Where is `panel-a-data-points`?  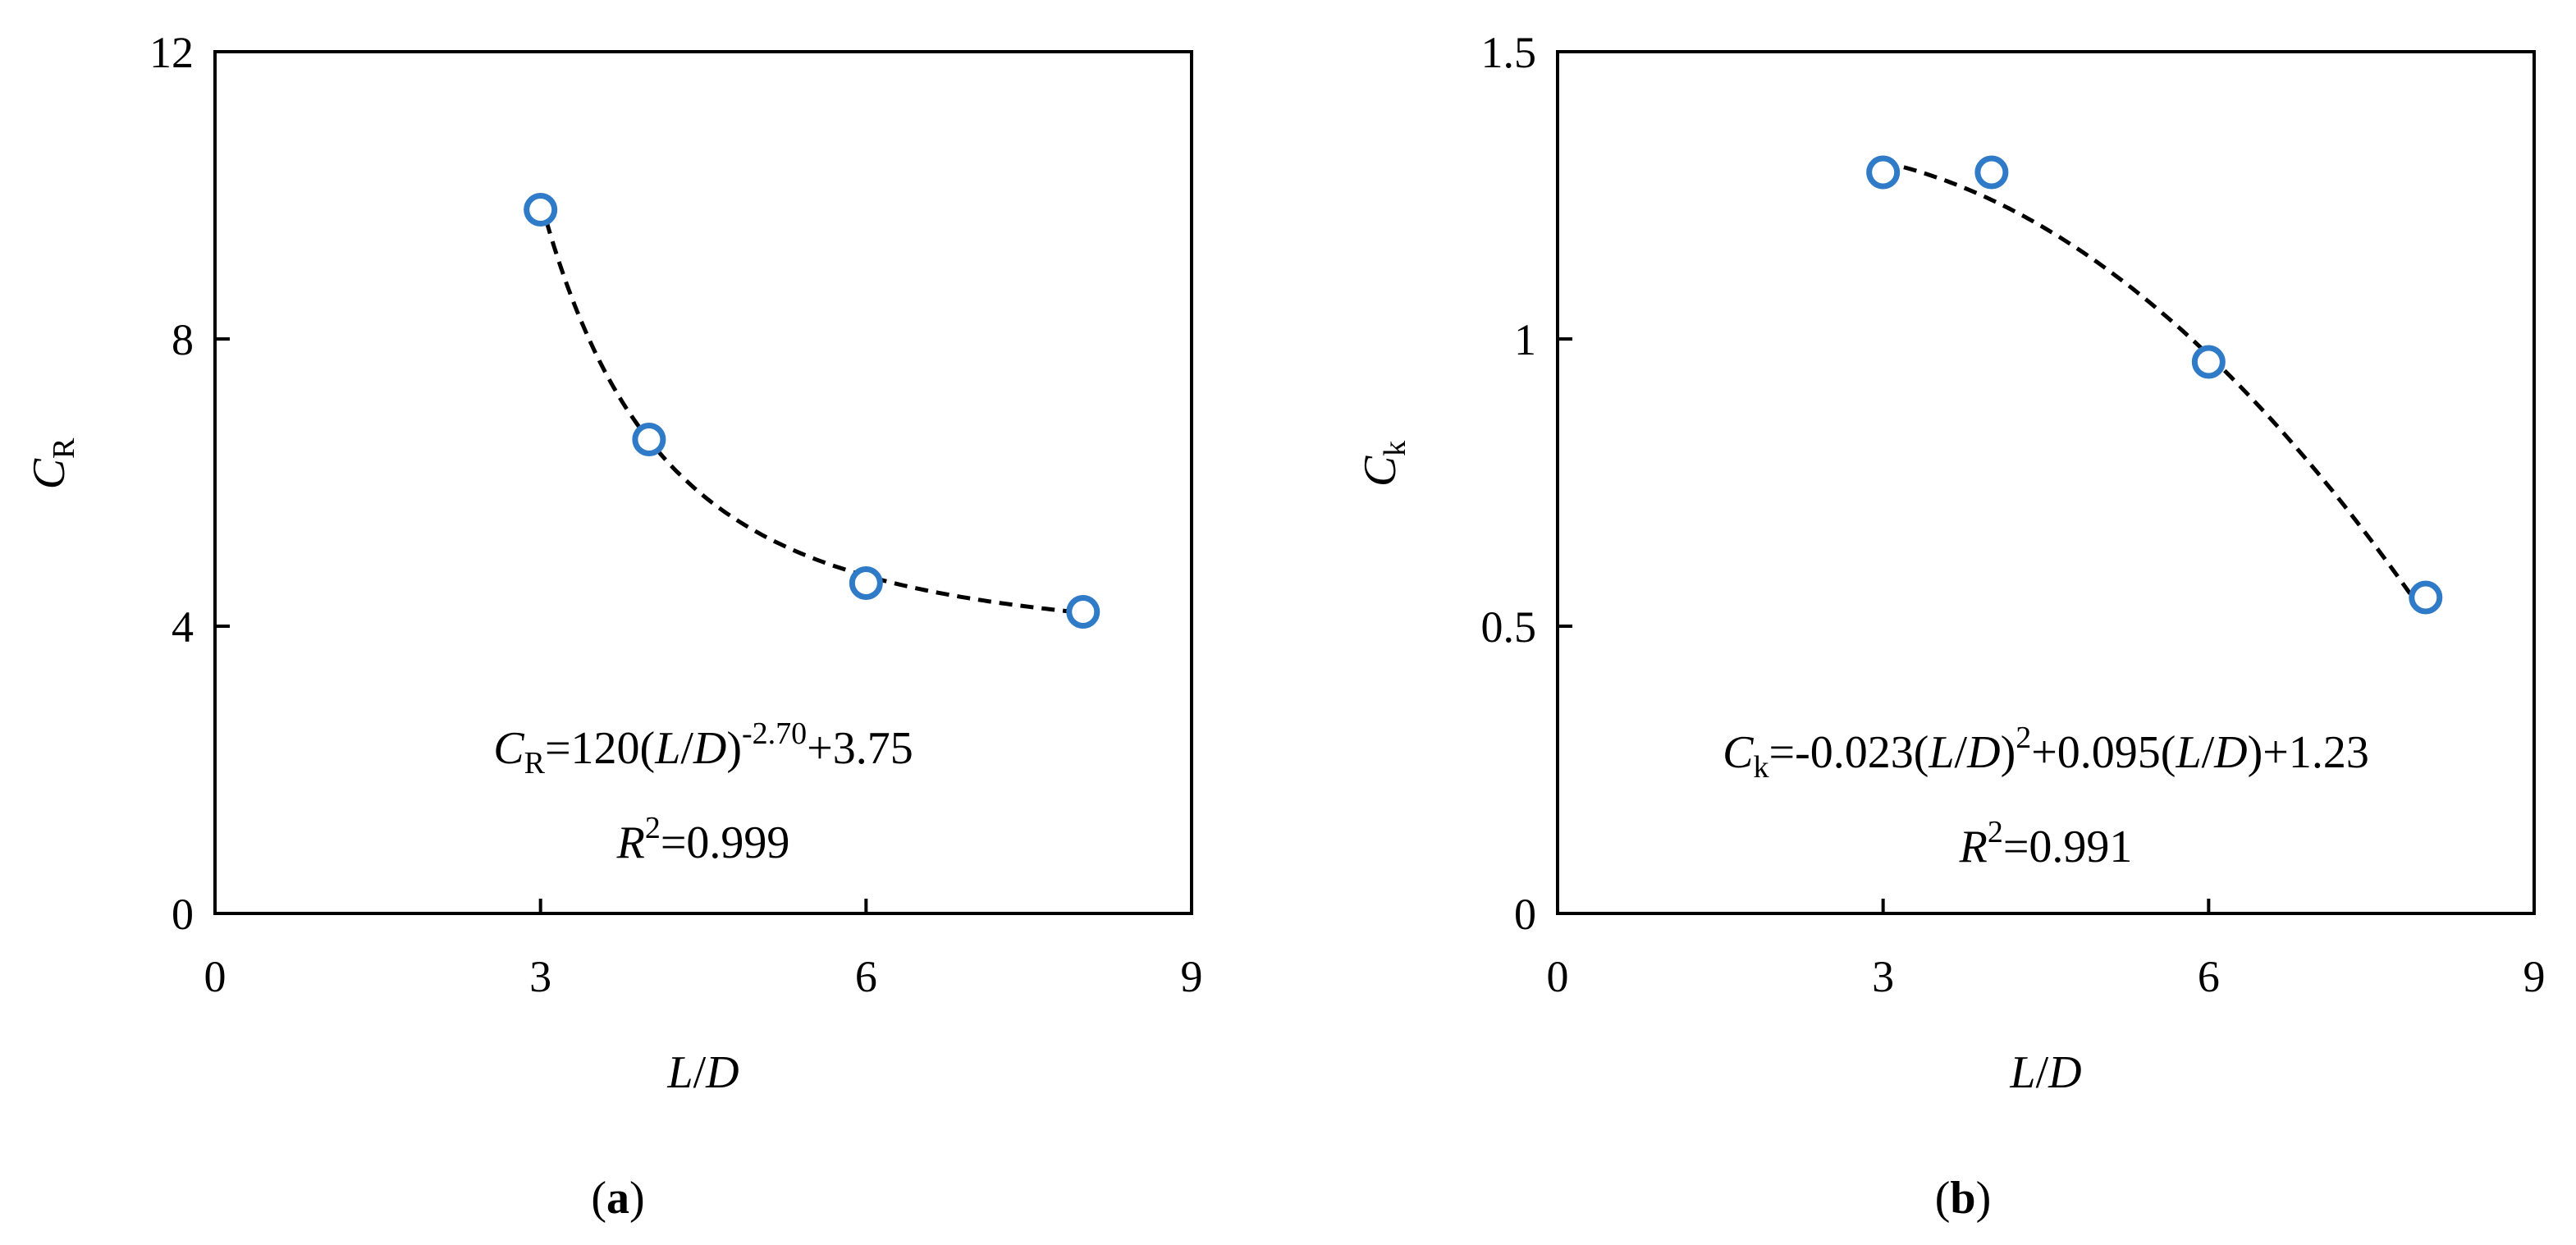
panel-a-data-points is located at coordinates (812, 411).